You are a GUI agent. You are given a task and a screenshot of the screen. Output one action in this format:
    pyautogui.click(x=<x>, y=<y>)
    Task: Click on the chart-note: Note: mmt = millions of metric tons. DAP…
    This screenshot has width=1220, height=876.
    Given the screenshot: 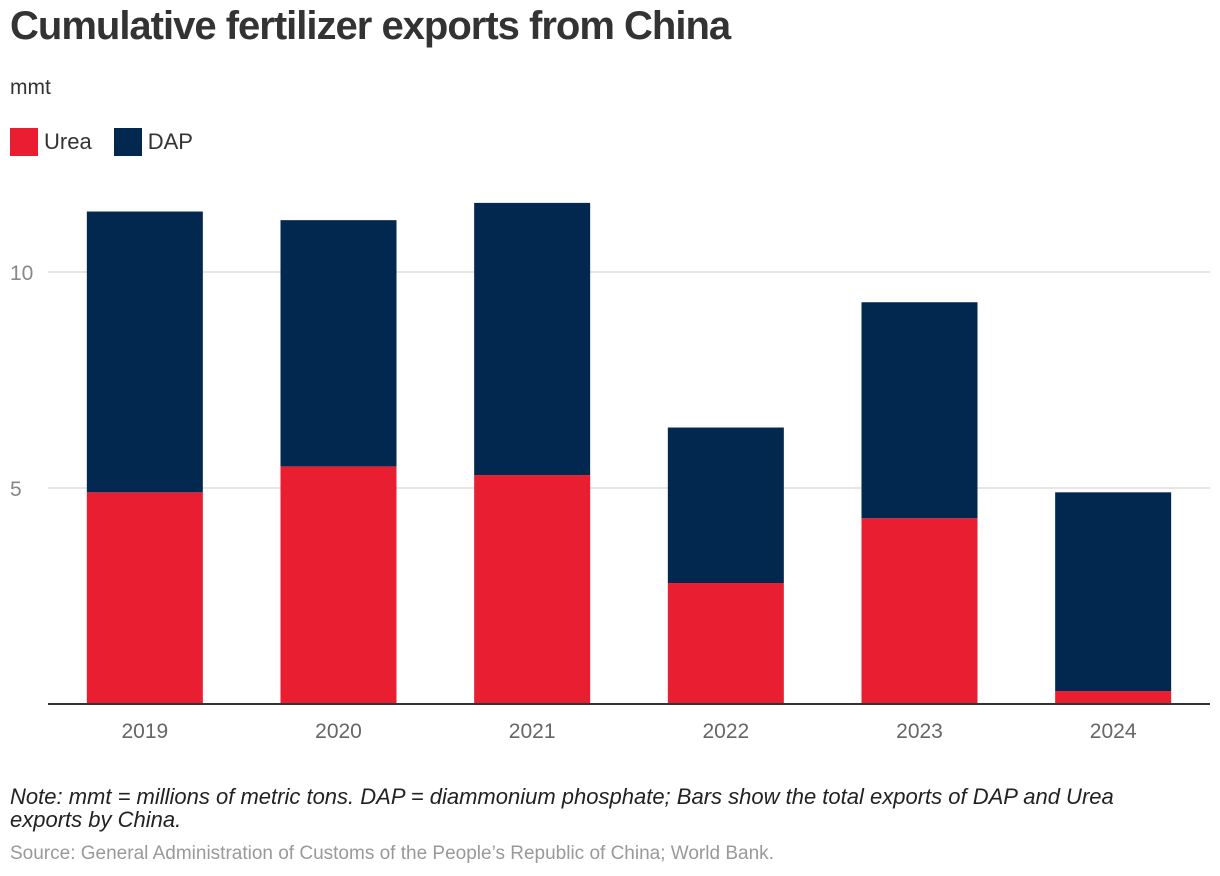 What is the action you would take?
    pyautogui.click(x=562, y=808)
    